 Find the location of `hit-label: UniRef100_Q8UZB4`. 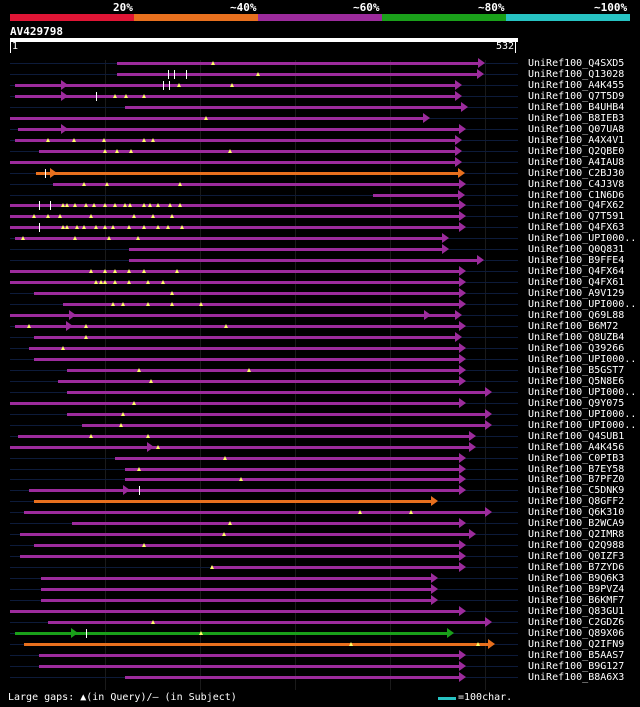

hit-label: UniRef100_Q8UZB4 is located at coordinates (576, 337).